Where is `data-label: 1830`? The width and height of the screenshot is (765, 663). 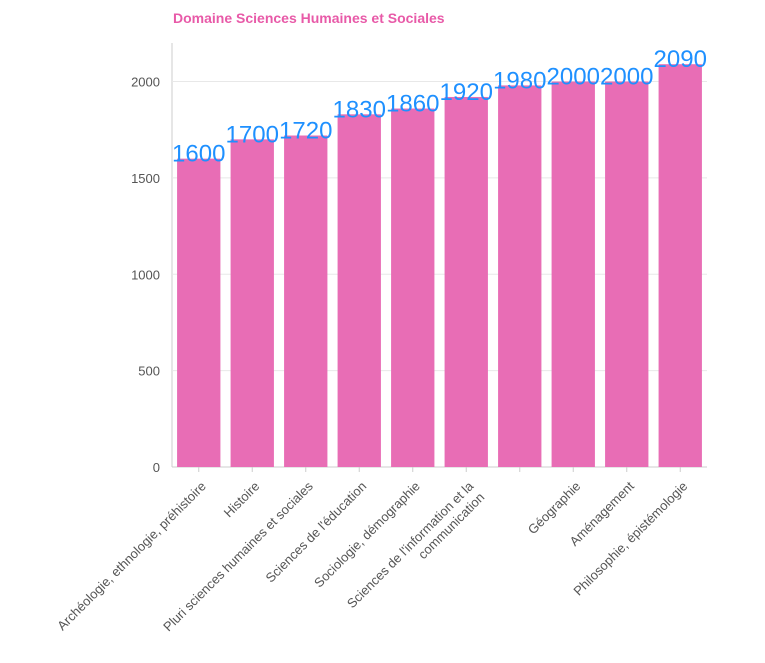 data-label: 1830 is located at coordinates (359, 109).